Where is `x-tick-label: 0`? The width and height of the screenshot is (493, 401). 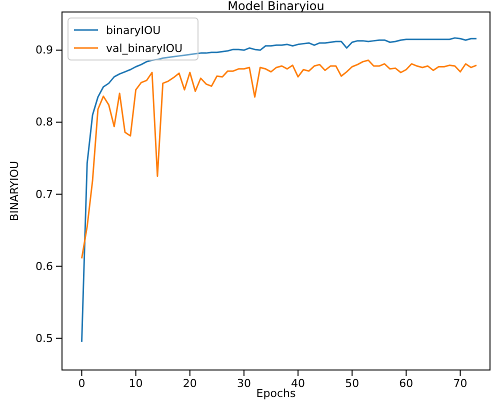
x-tick-label: 0 is located at coordinates (82, 383).